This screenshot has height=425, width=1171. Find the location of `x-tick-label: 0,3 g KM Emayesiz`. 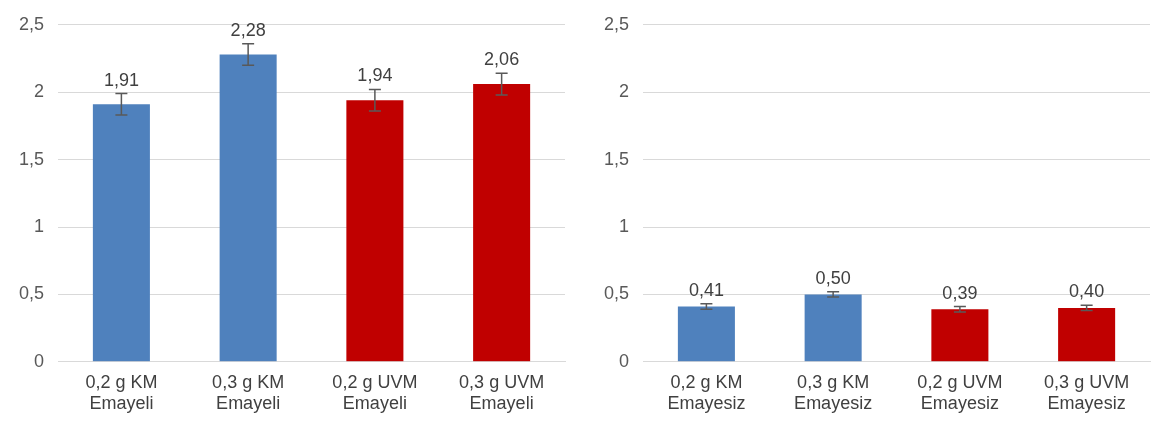

x-tick-label: 0,3 g KM Emayesiz is located at coordinates (833, 392).